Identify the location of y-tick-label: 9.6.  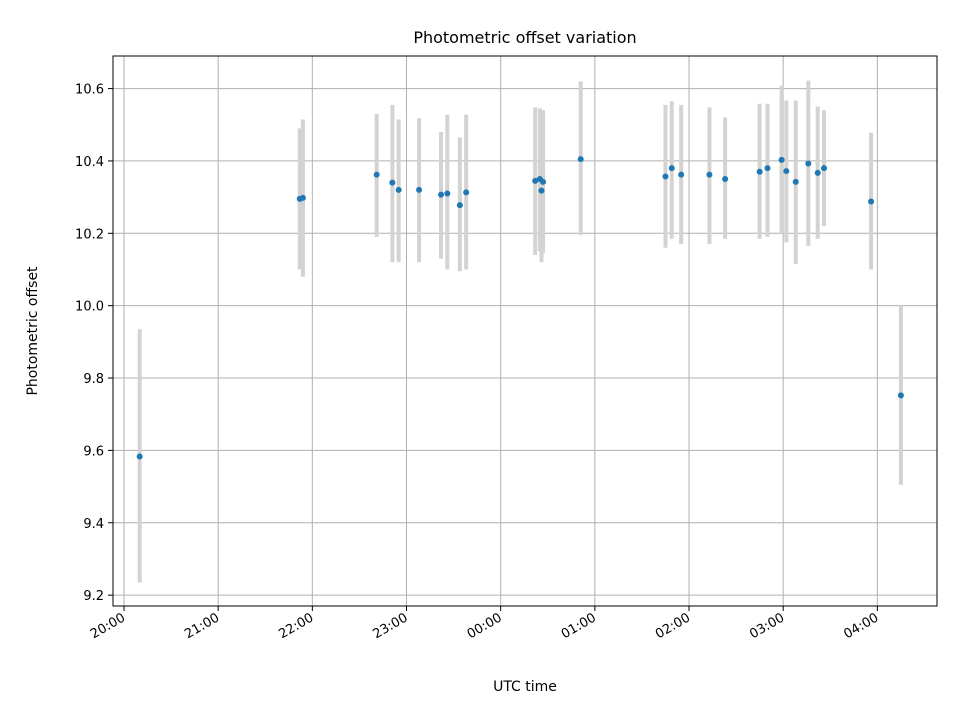
(93, 451).